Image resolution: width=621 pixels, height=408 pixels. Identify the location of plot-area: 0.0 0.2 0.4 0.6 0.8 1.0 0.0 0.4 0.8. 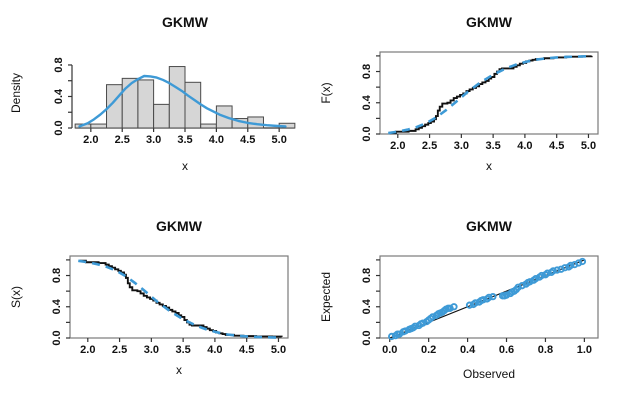
(480, 305).